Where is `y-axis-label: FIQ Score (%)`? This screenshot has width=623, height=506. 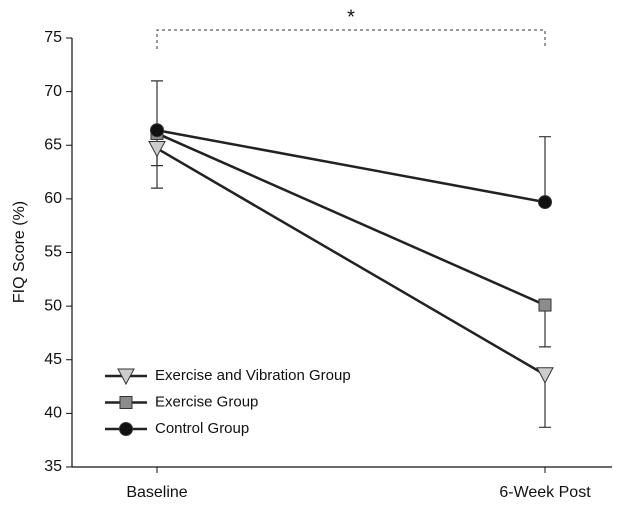
y-axis-label: FIQ Score (%) is located at coordinates (19, 252).